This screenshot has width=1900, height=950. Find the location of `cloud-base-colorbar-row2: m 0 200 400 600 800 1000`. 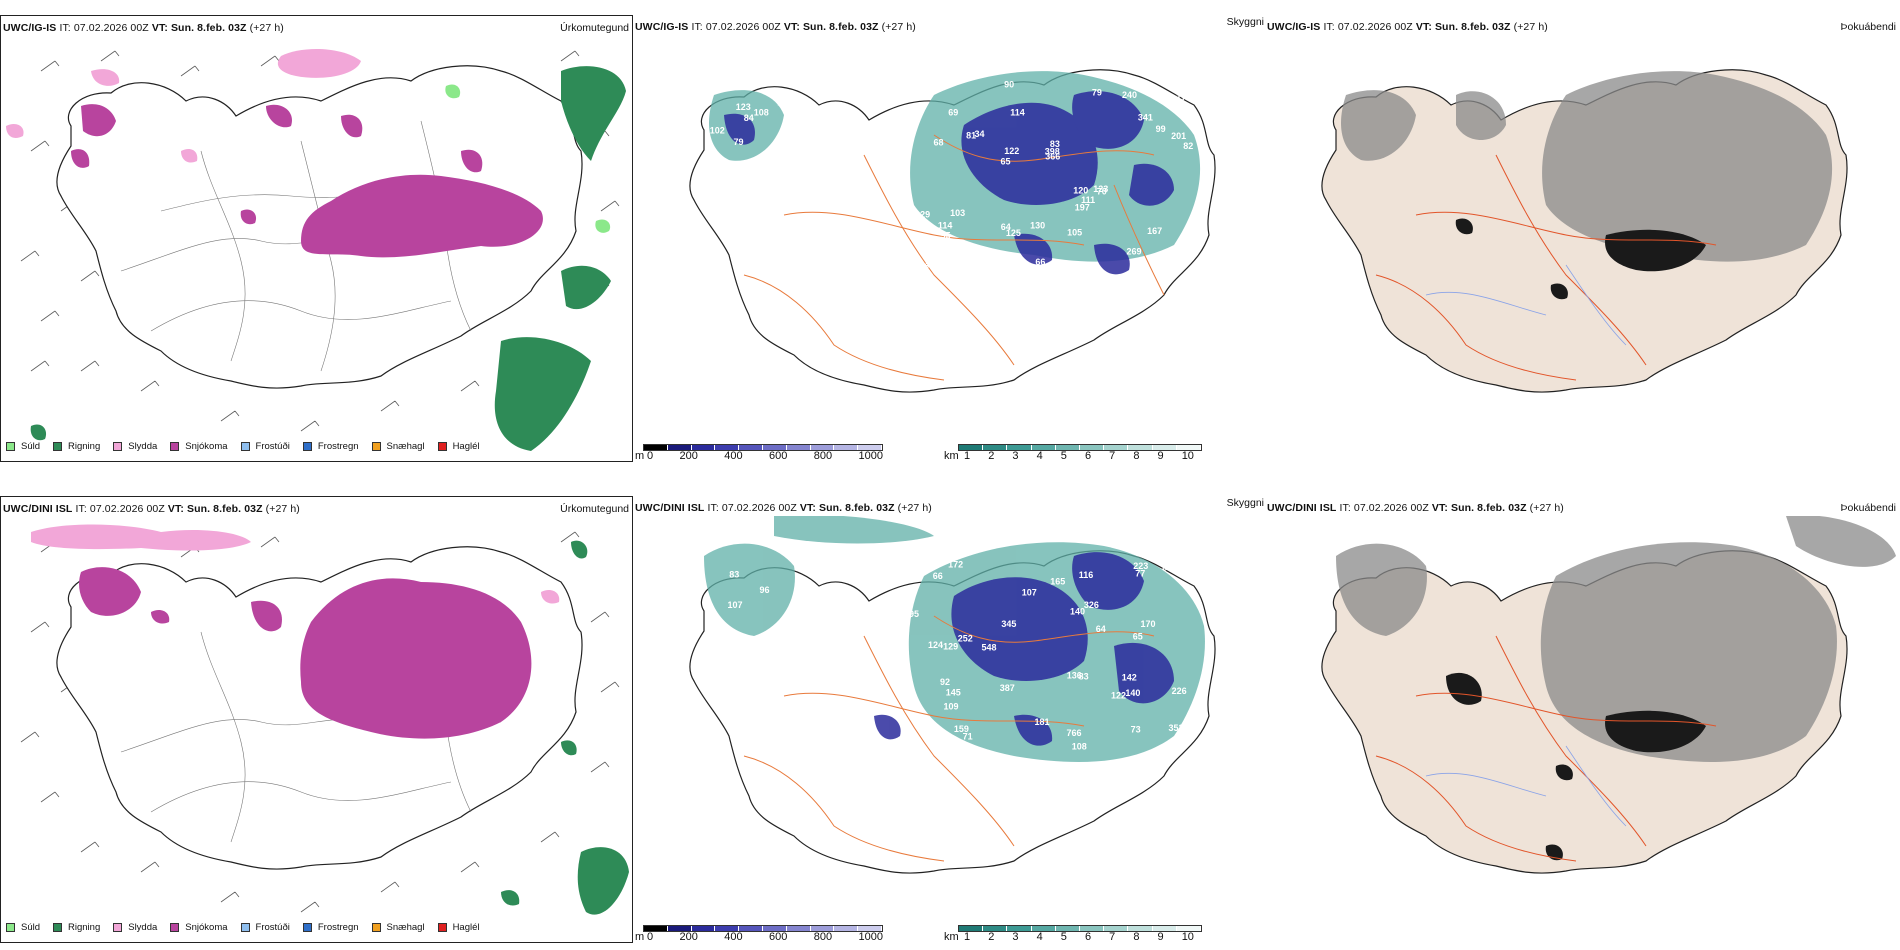

cloud-base-colorbar-row2: m 0 200 400 600 800 1000 is located at coordinates (760, 934).